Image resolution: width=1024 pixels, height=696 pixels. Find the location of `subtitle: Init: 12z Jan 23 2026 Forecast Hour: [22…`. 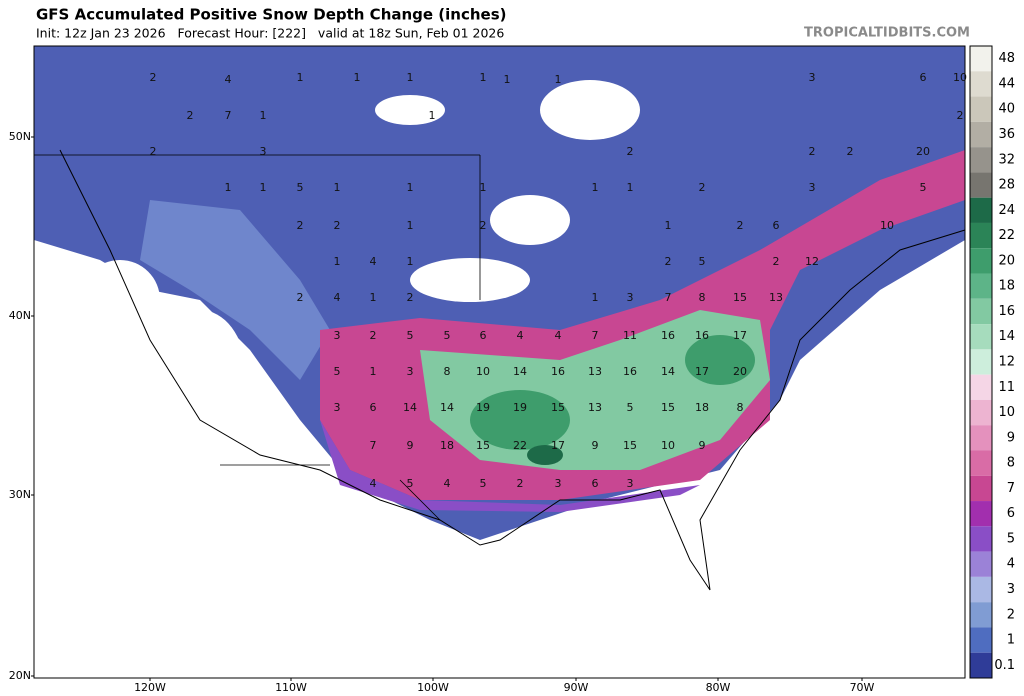

subtitle: Init: 12z Jan 23 2026 Forecast Hour: [22… is located at coordinates (270, 33).